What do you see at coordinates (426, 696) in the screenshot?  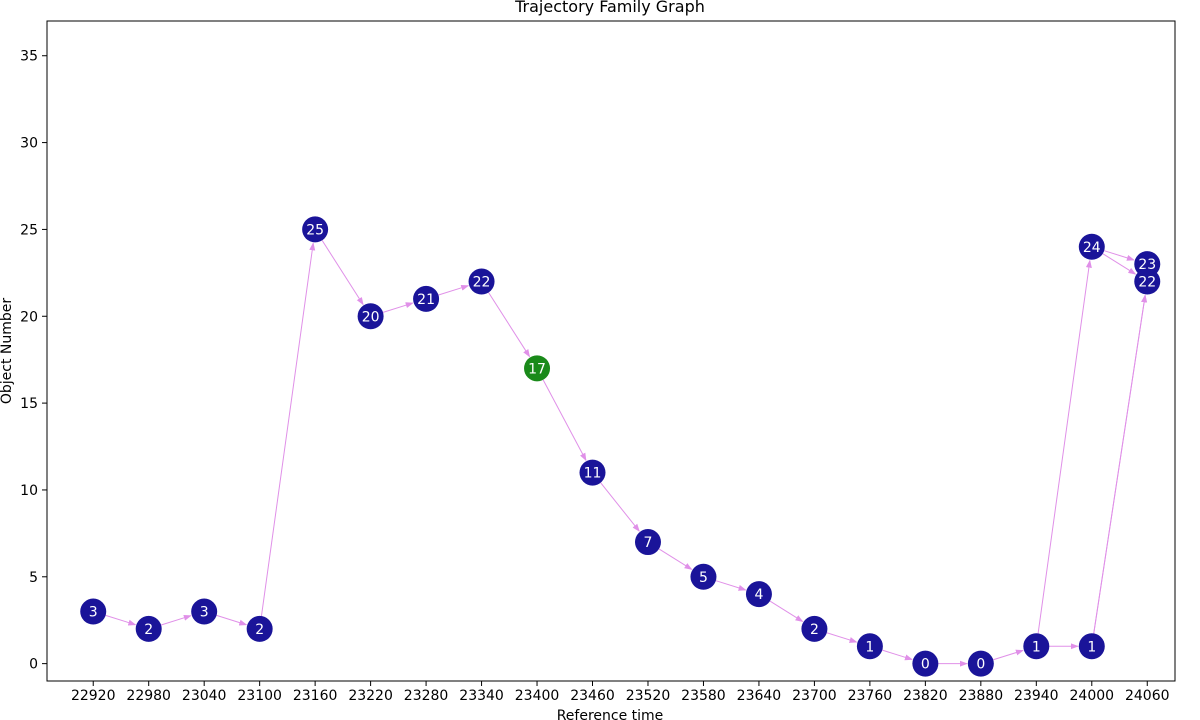 I see `x-tick-label: 23280` at bounding box center [426, 696].